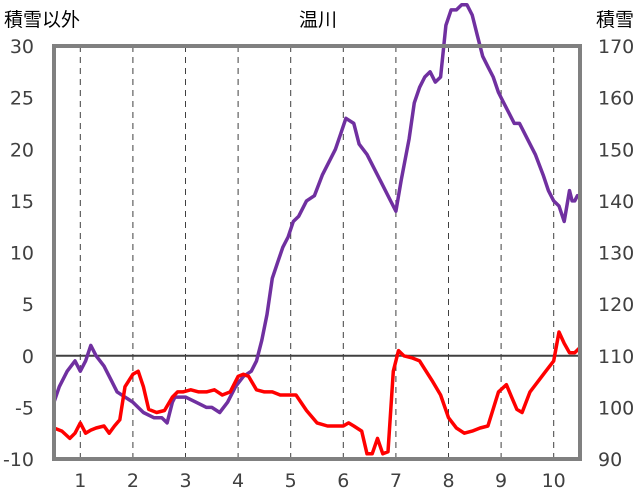  I want to click on chart-title: 温川, so click(318, 20).